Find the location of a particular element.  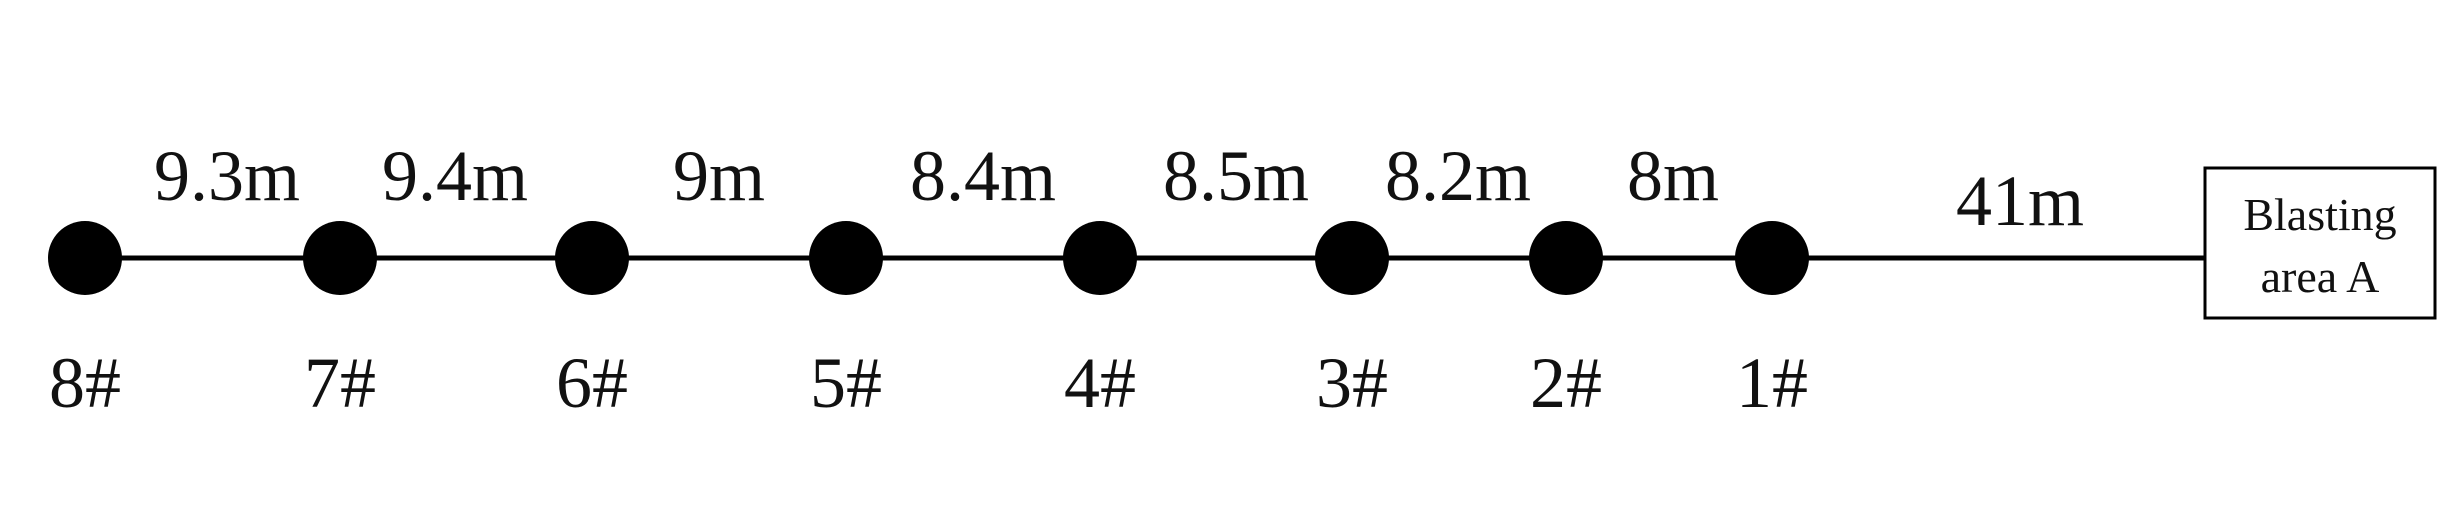

blasting-area-box: Blasting area A is located at coordinates (2320, 243).